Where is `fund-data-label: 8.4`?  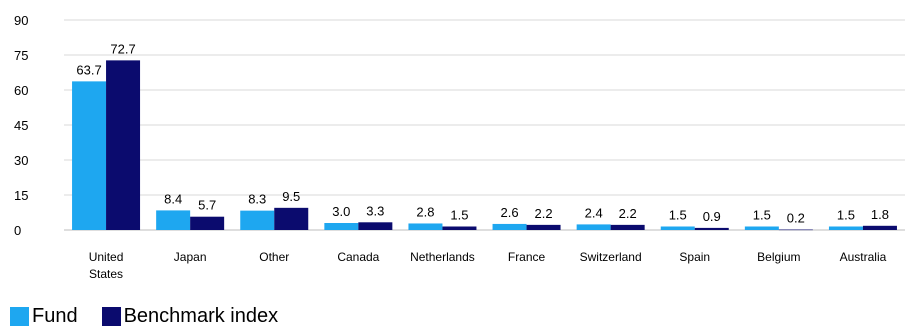 fund-data-label: 8.4 is located at coordinates (173, 198).